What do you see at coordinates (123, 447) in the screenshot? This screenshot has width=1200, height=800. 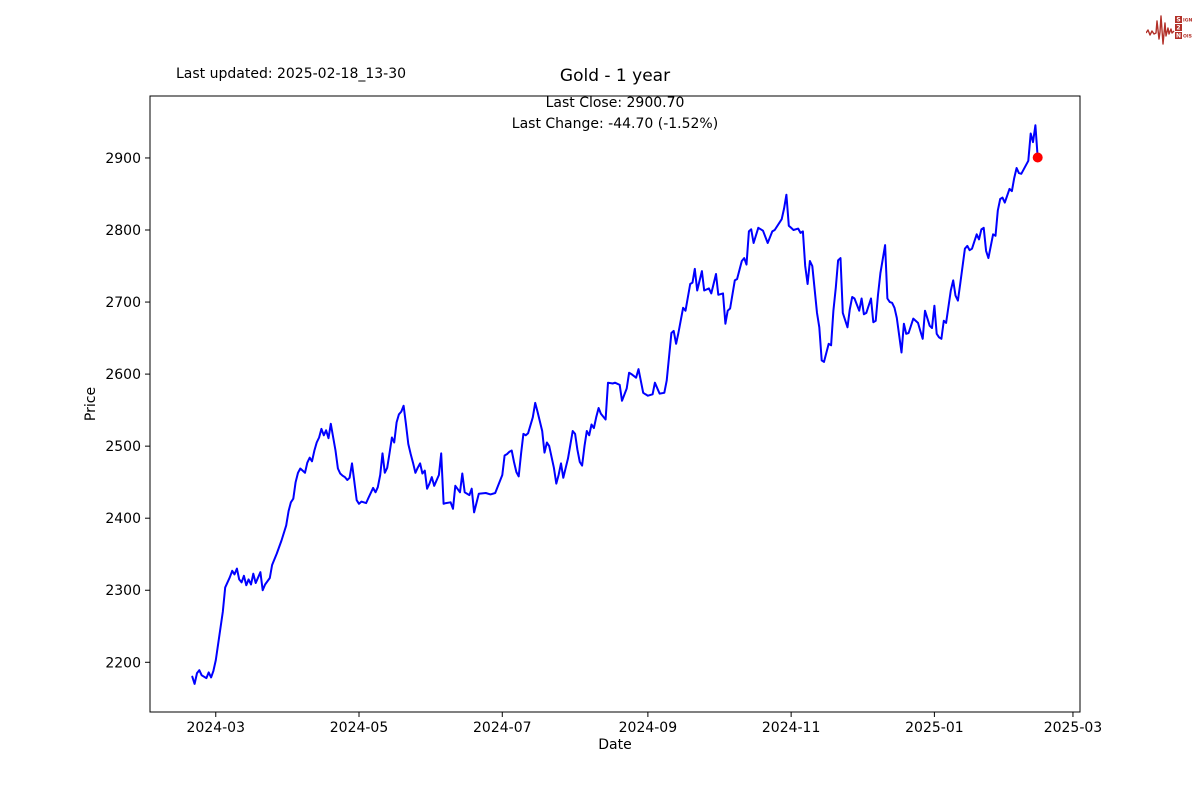 I see `y-tick-label: 2500` at bounding box center [123, 447].